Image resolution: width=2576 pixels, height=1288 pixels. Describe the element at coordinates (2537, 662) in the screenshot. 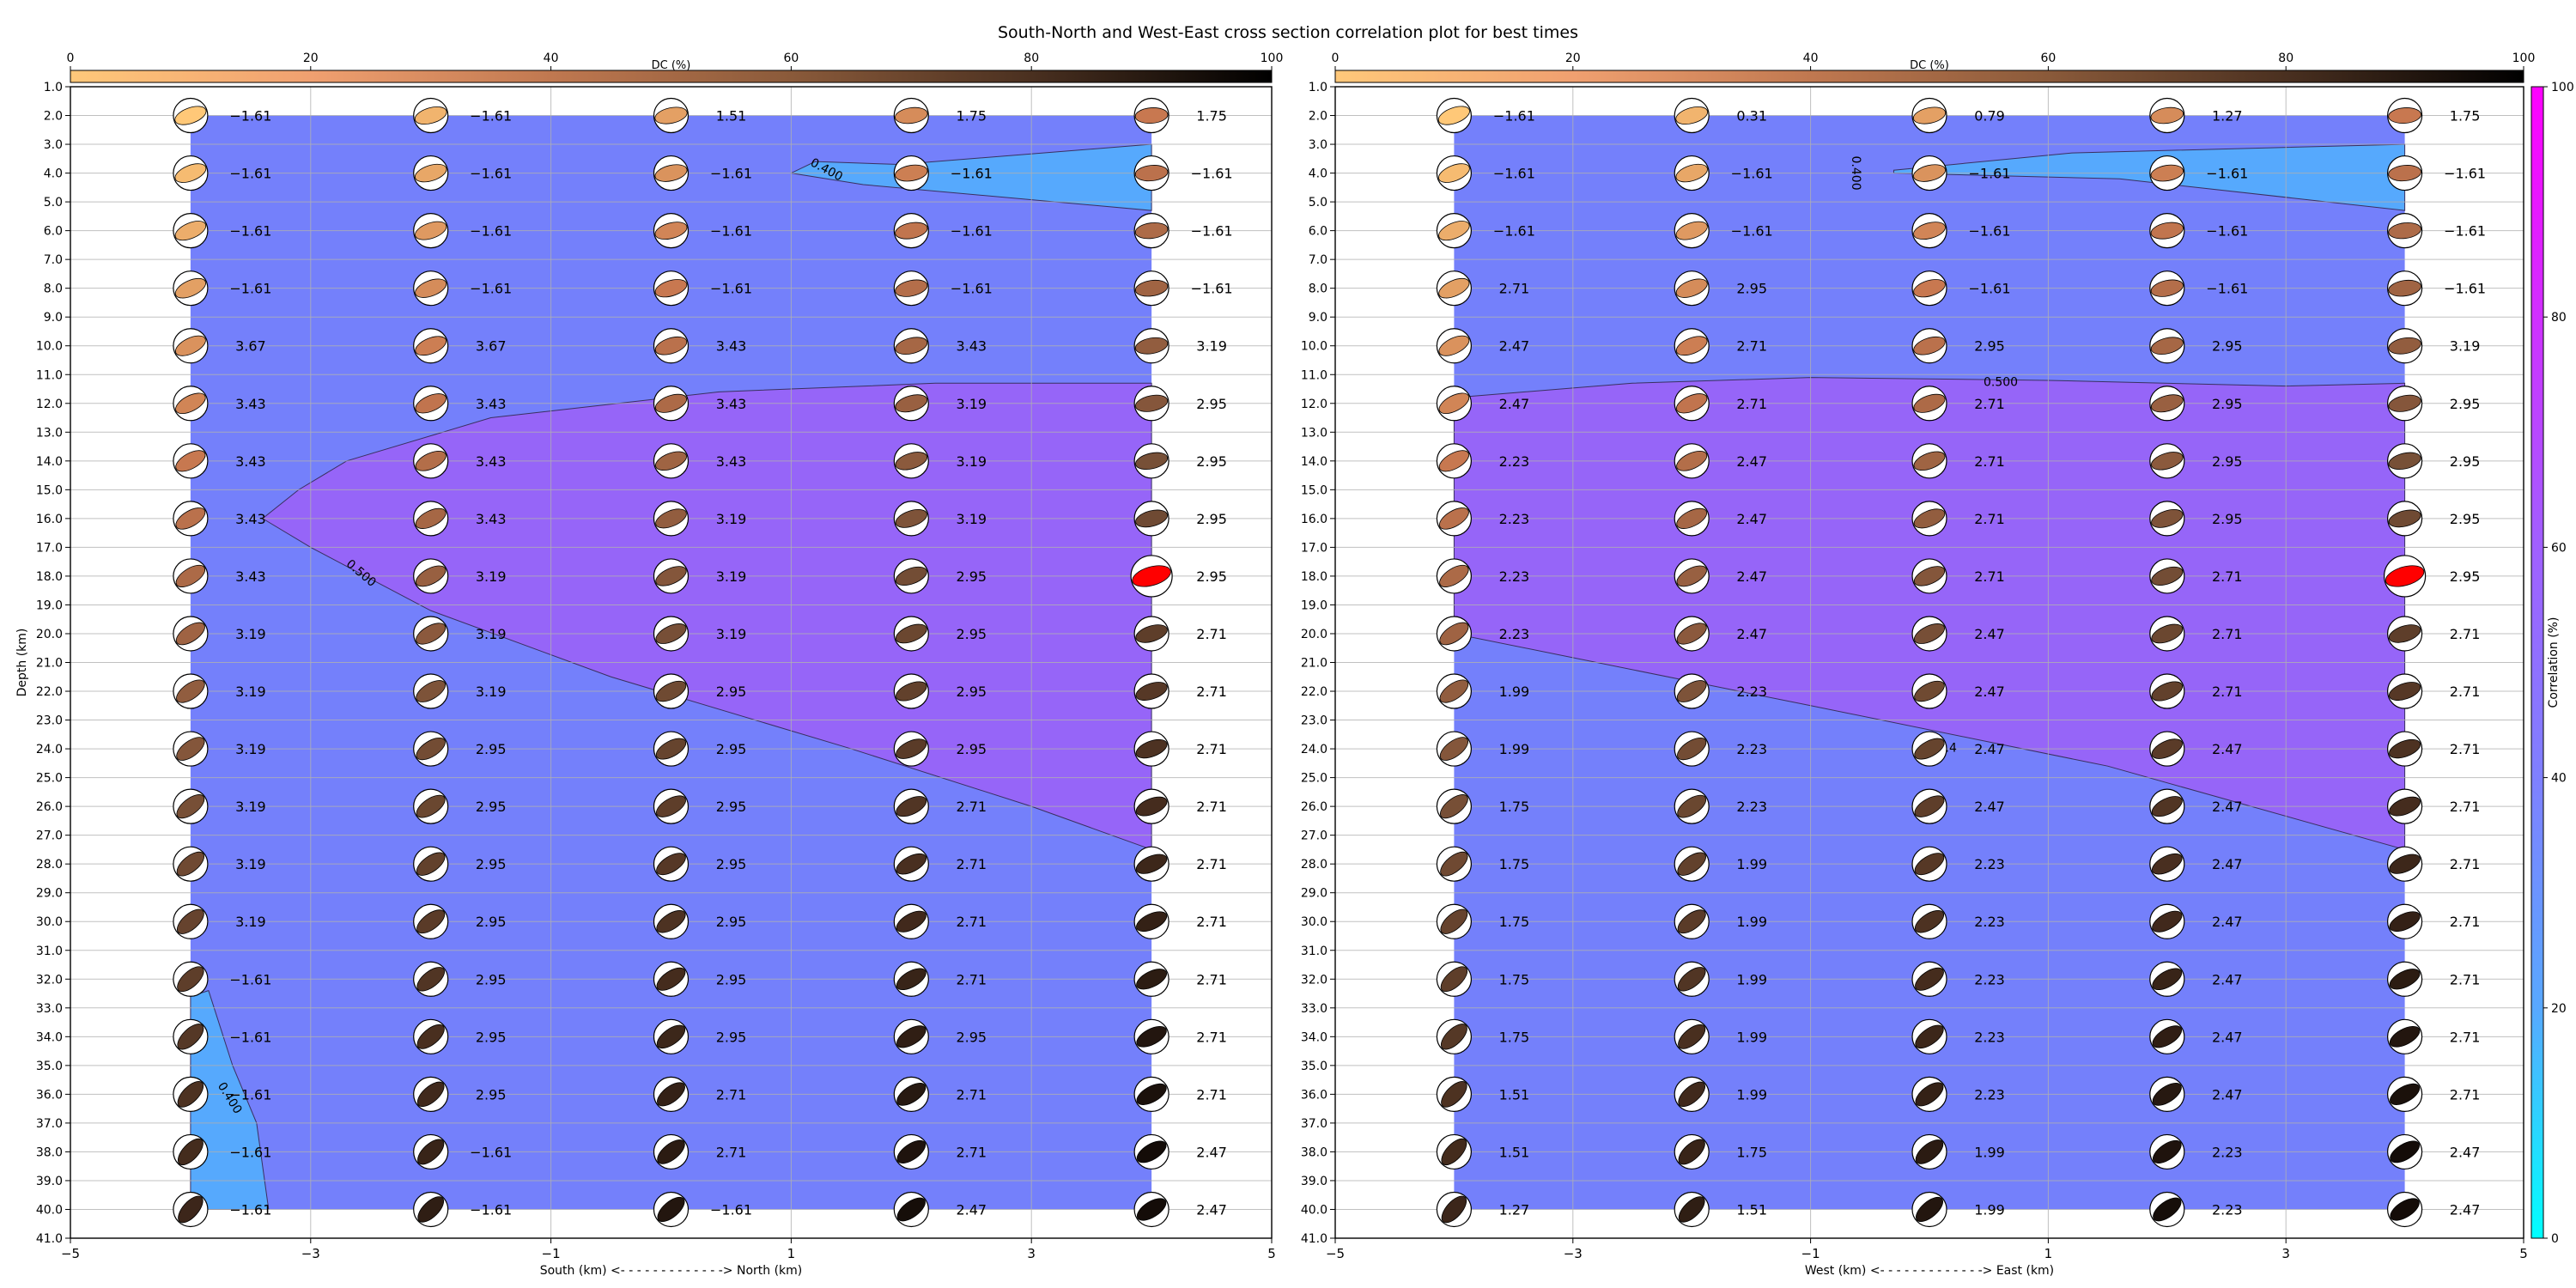

I see `correlation-colorbar` at that location.